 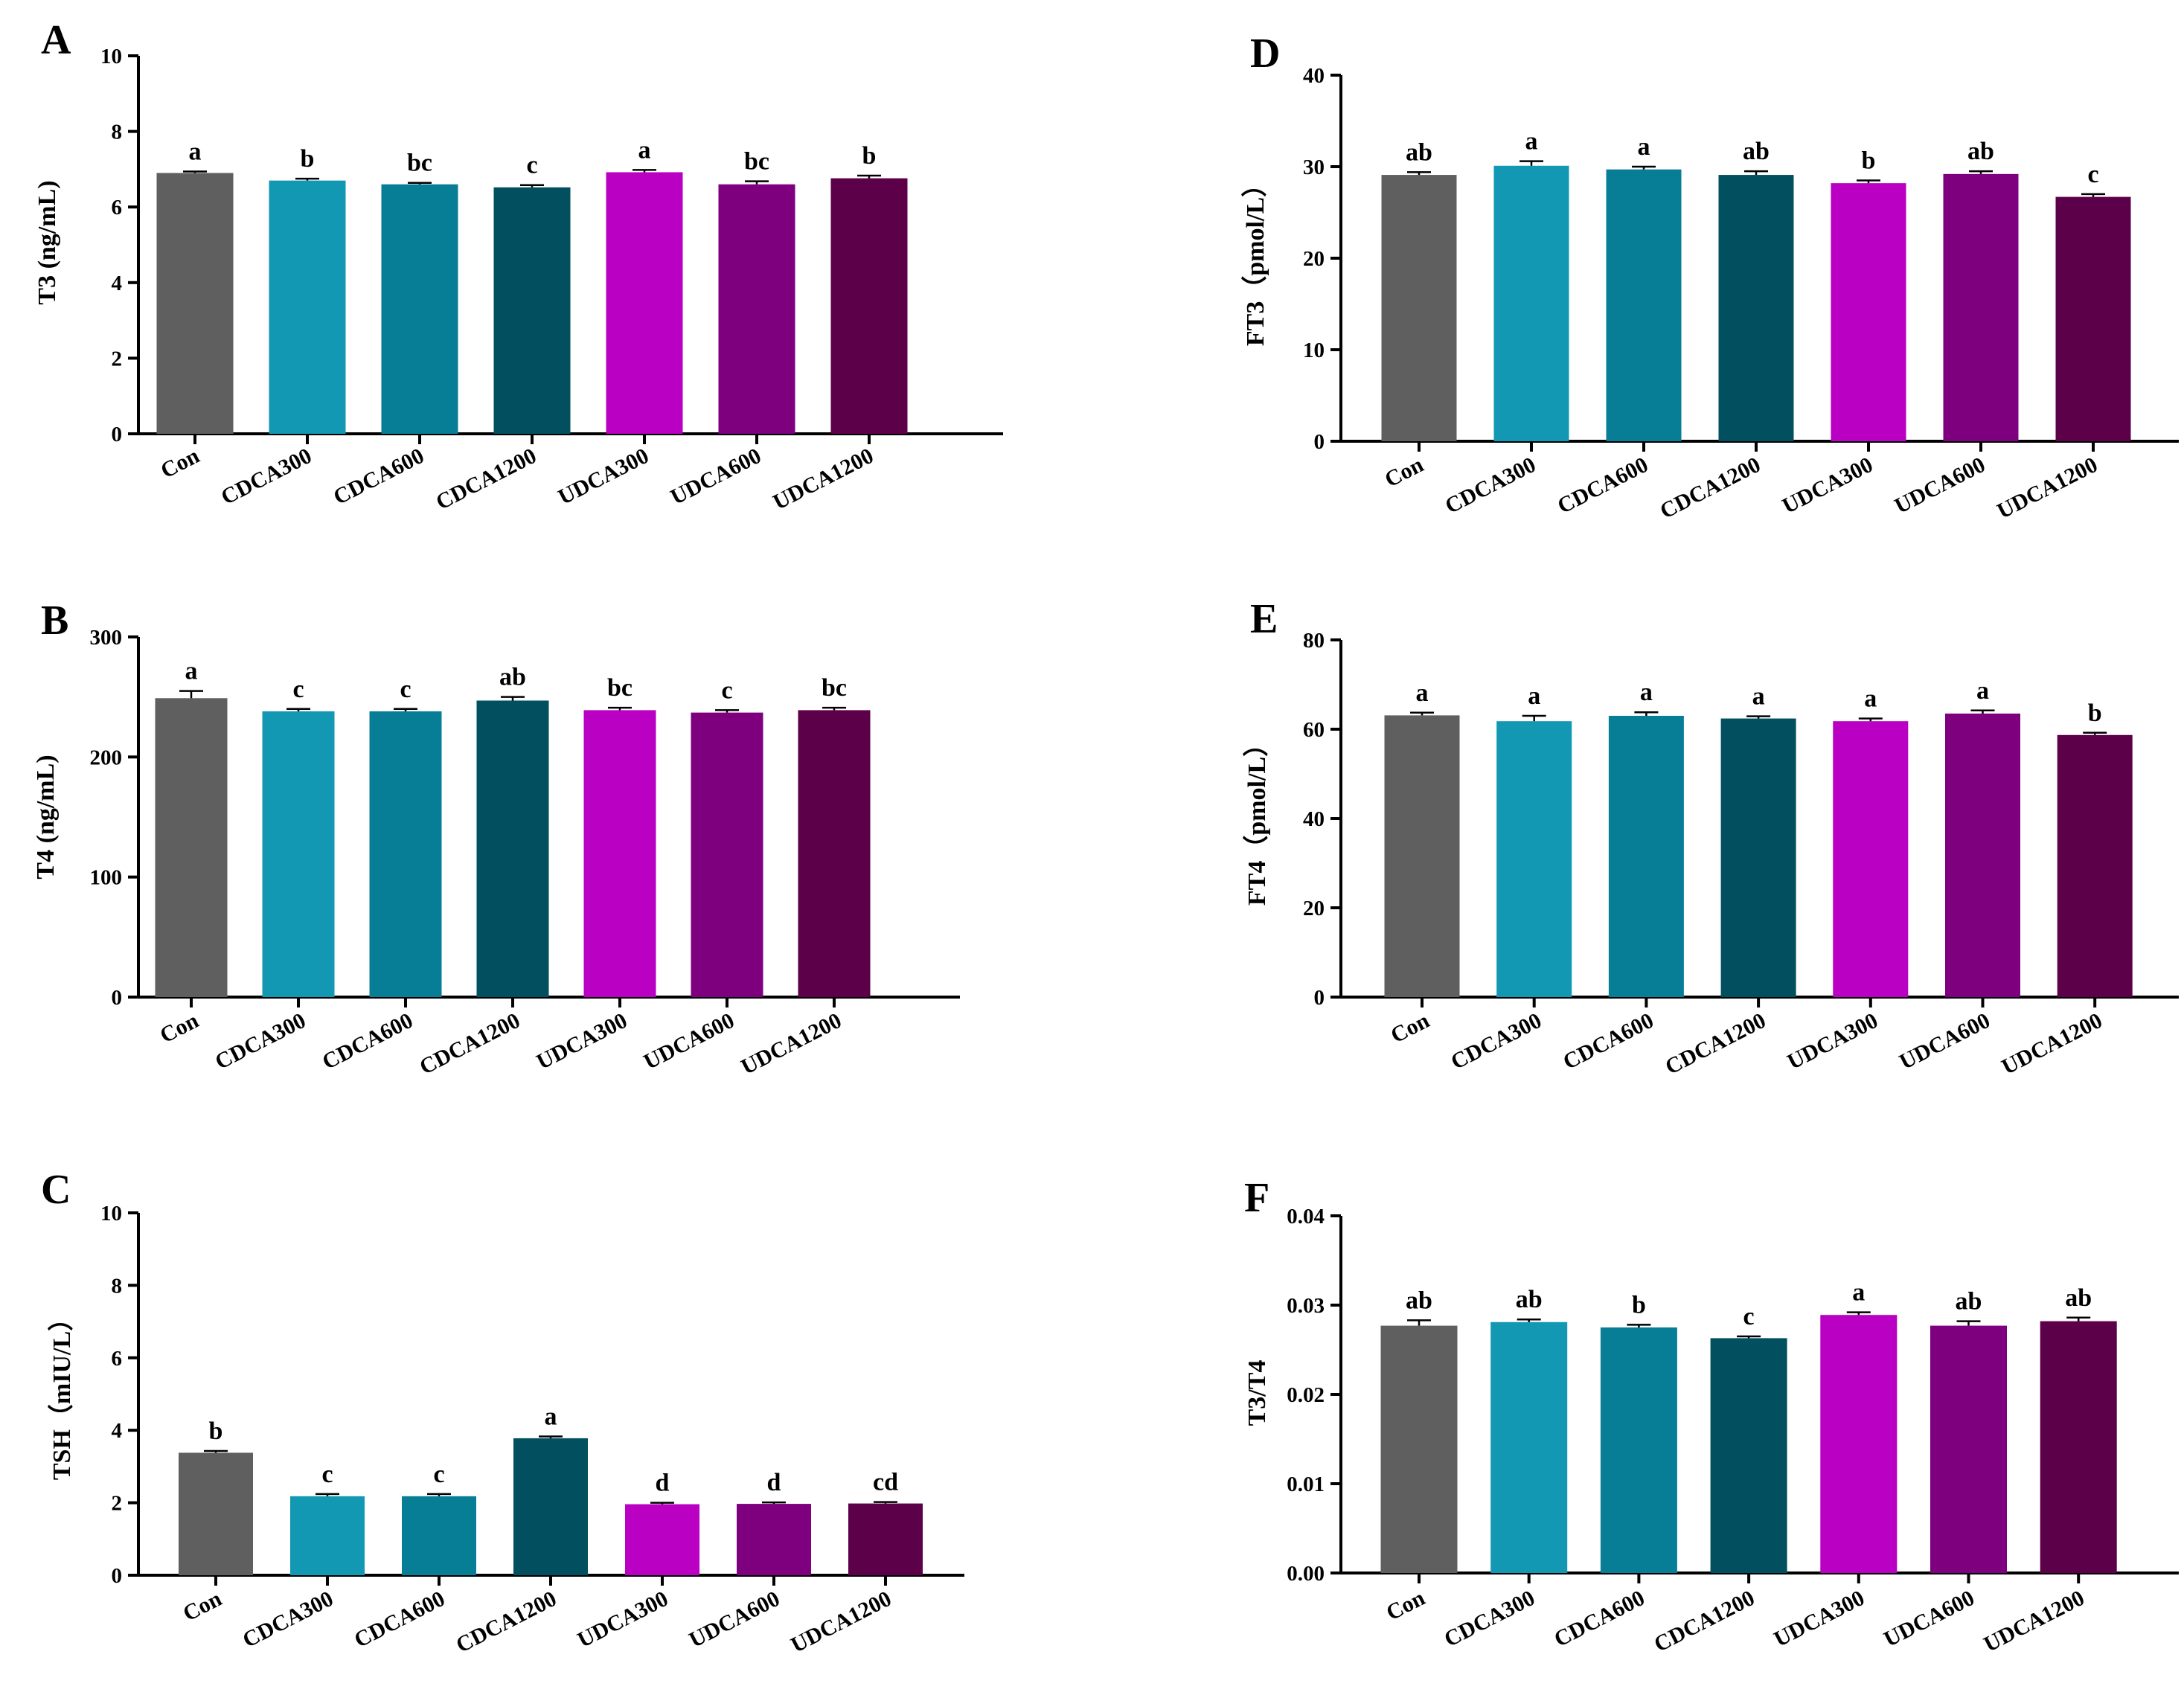 What do you see at coordinates (663, 1483) in the screenshot?
I see `significance-label: d` at bounding box center [663, 1483].